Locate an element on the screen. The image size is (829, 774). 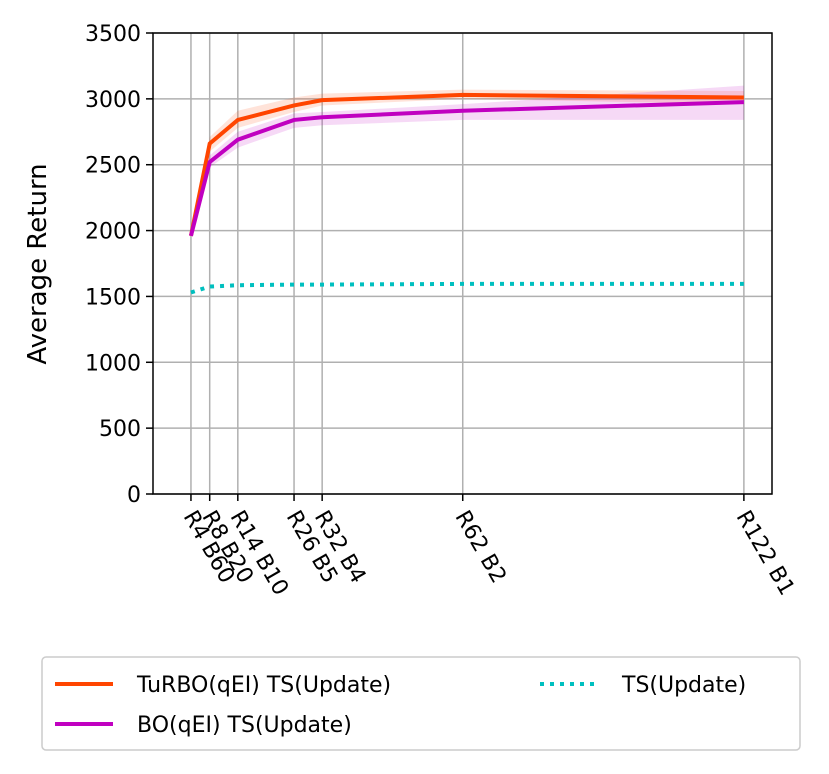
x-tick-label: R62 B2 is located at coordinates (480, 547).